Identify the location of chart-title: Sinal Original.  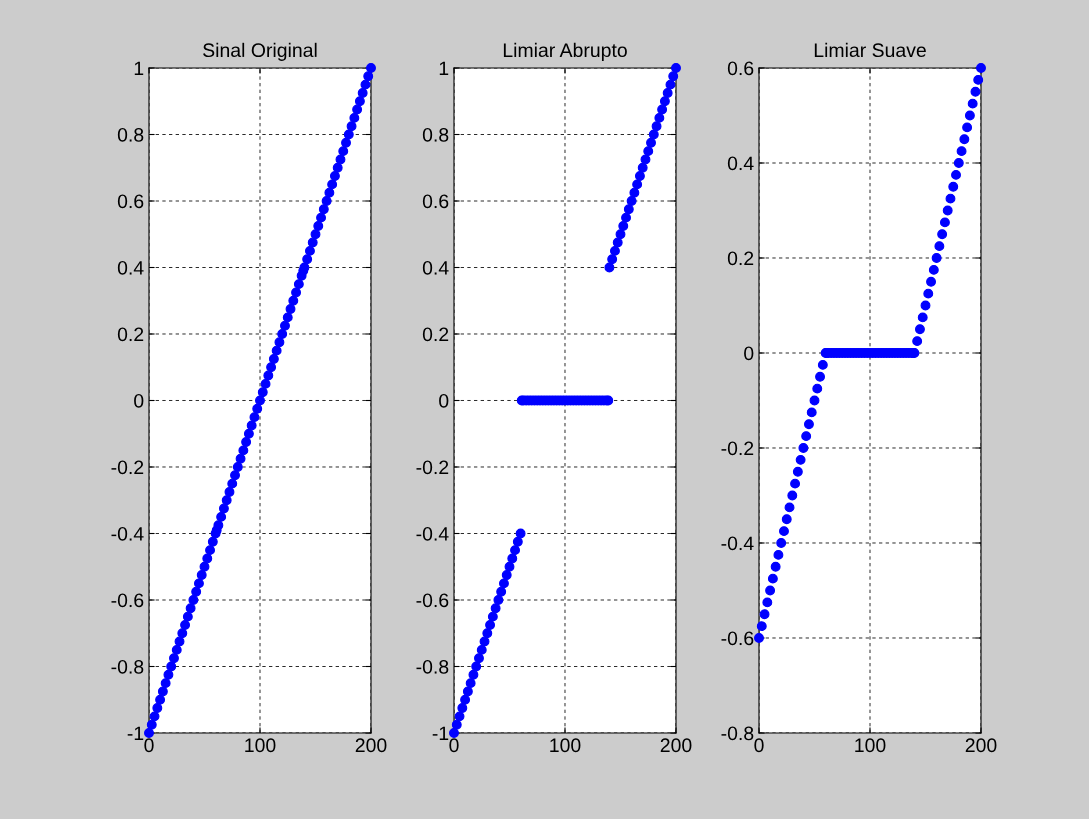
(260, 51).